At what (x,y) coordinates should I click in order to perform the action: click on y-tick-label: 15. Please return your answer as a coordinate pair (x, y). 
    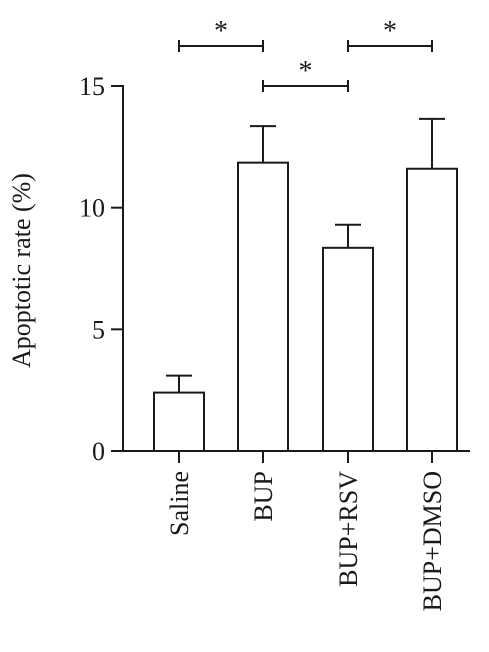
    Looking at the image, I should click on (92, 86).